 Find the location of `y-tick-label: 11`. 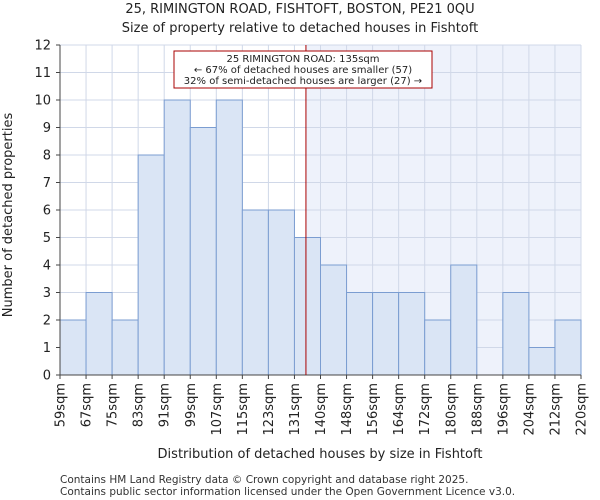

y-tick-label: 11 is located at coordinates (42, 73).